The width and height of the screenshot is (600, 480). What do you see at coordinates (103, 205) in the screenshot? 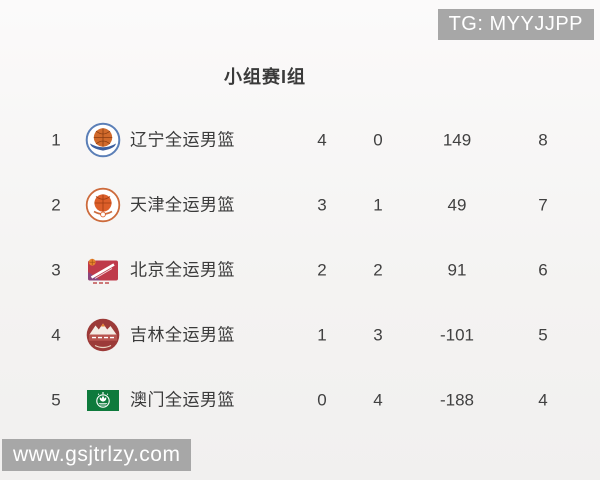
I see `tianjin-logo-icon` at bounding box center [103, 205].